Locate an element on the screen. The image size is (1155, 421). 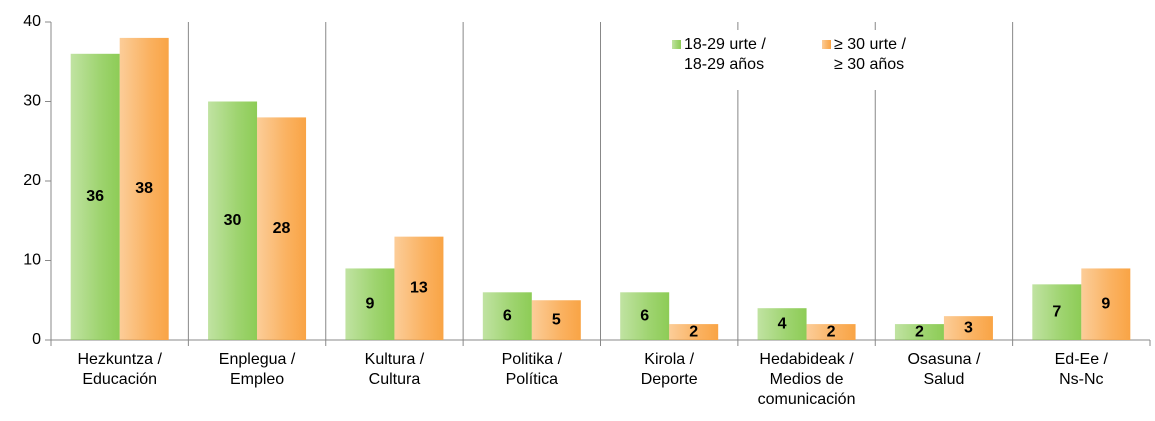
y-tick-label: 10 is located at coordinates (32, 260).